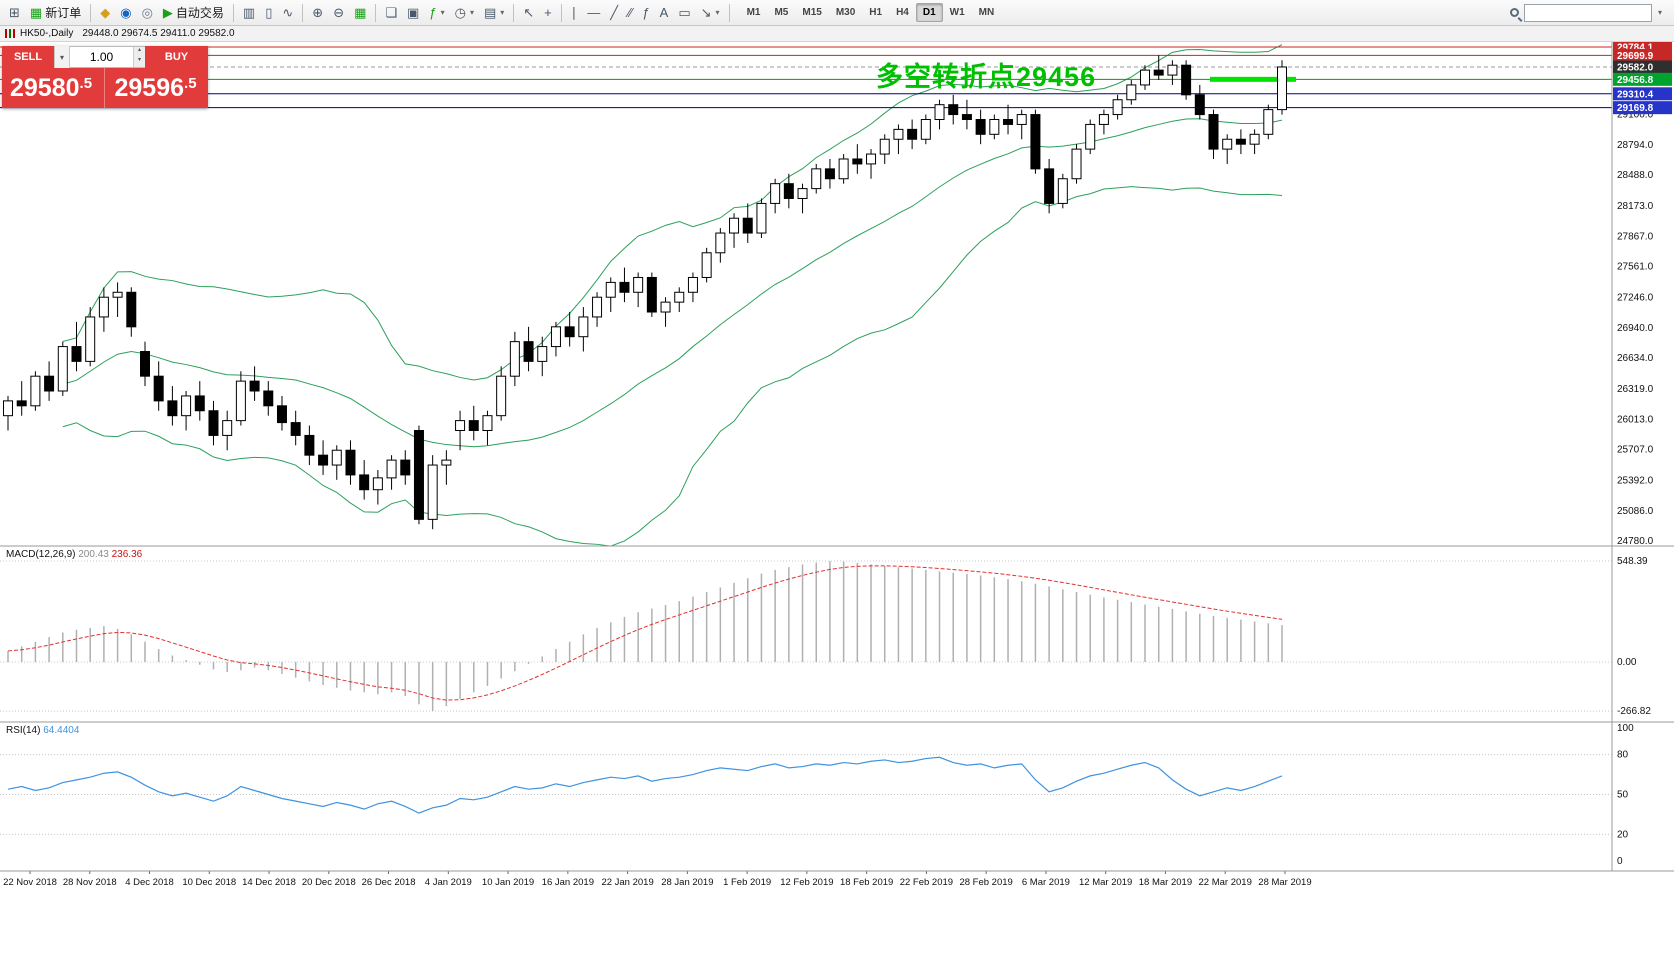 This screenshot has width=1674, height=953. I want to click on timeframe-h1: H1, so click(876, 12).